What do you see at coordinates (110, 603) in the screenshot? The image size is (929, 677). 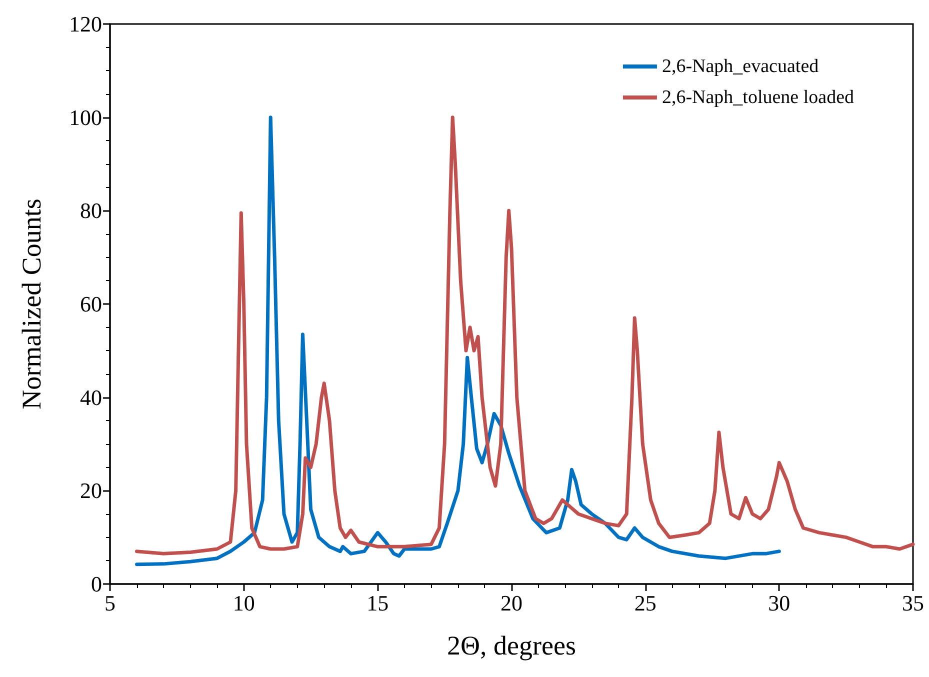 I see `x-tick-label: 5` at bounding box center [110, 603].